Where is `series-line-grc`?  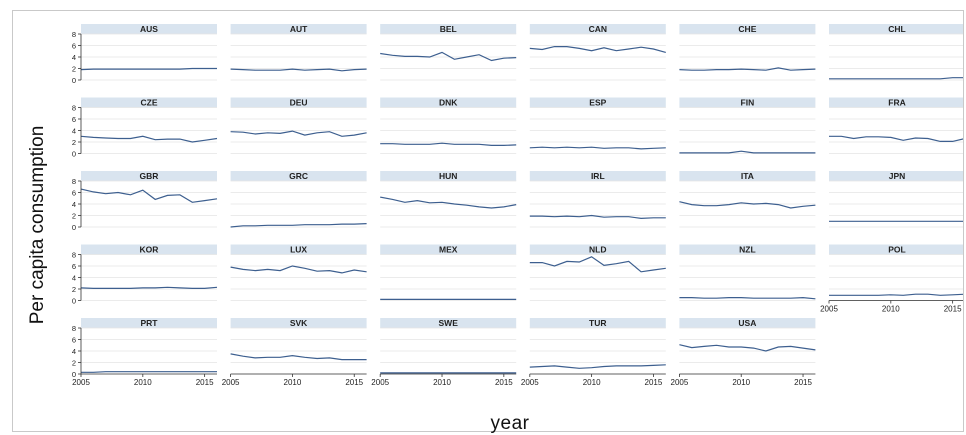
series-line-grc is located at coordinates (298, 225).